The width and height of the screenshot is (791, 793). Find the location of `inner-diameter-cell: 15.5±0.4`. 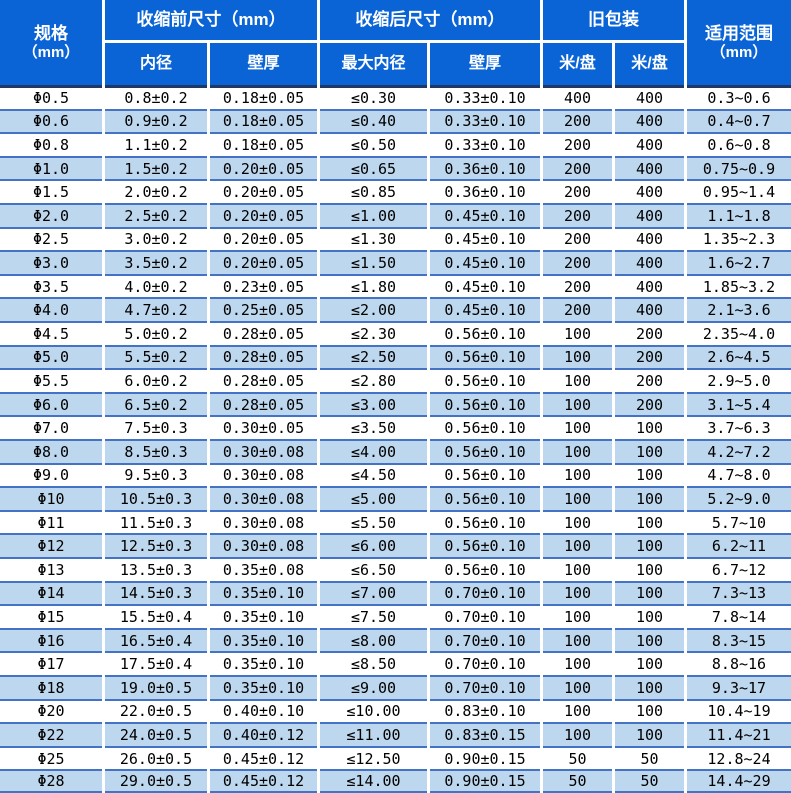

inner-diameter-cell: 15.5±0.4 is located at coordinates (156, 616).